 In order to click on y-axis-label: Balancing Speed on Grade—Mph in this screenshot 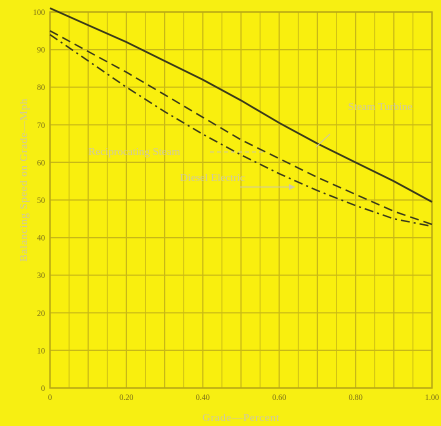, I will do `click(24, 179)`.